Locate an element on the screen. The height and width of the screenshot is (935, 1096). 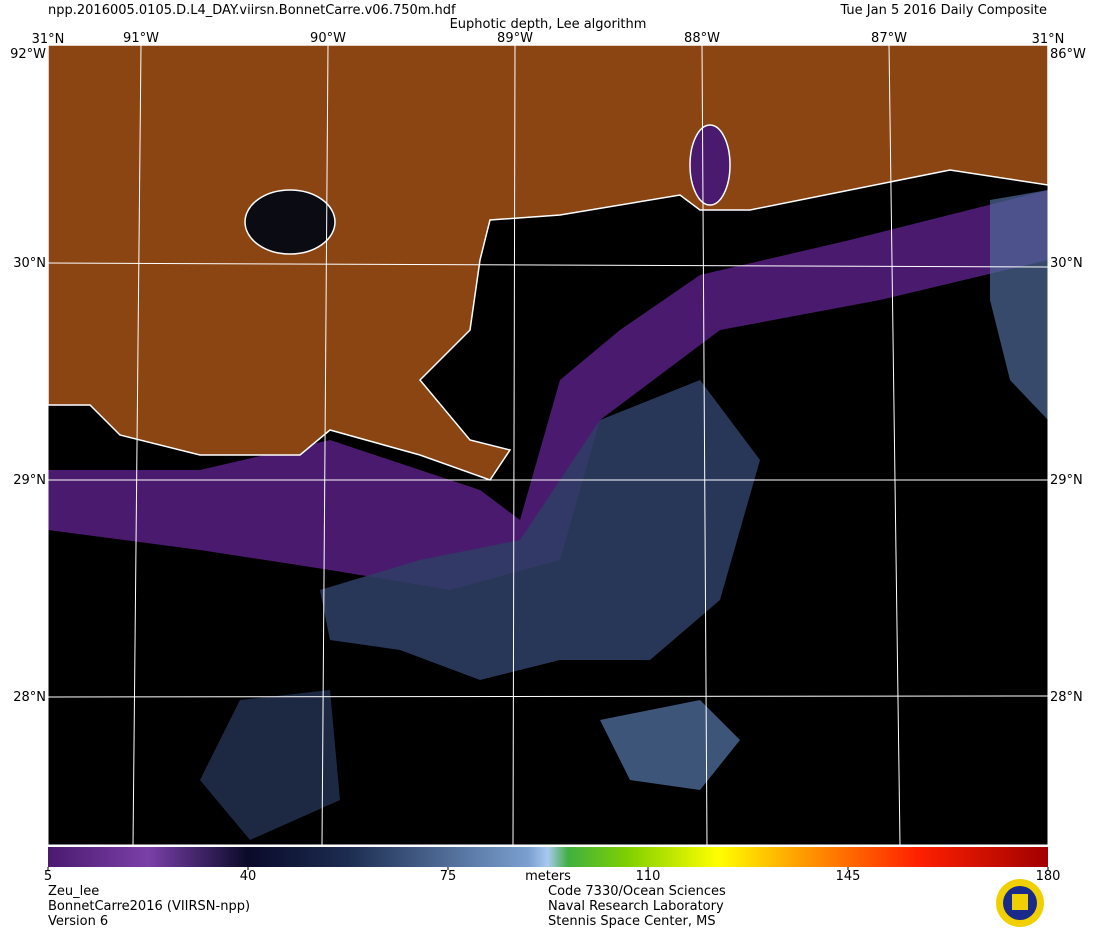
lon-label: 89°W is located at coordinates (515, 38).